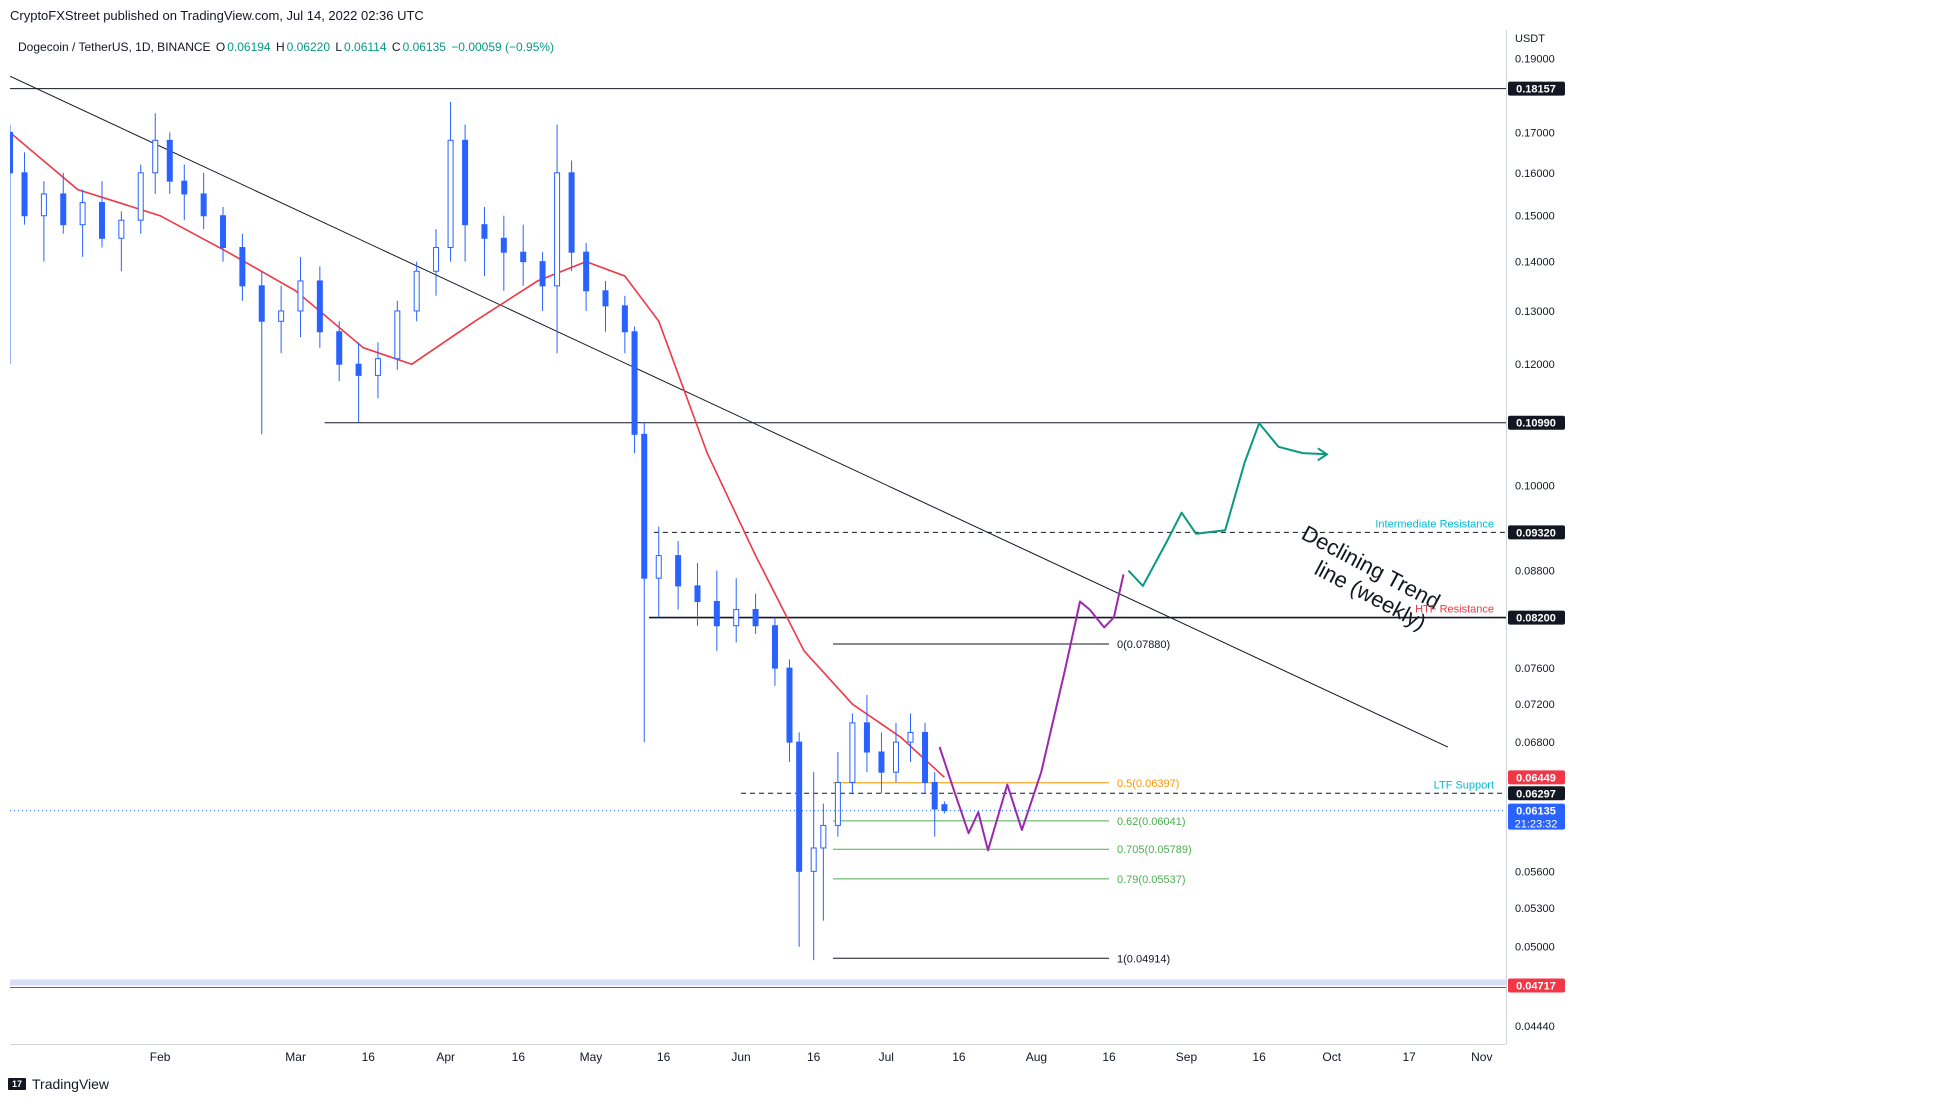 The width and height of the screenshot is (1941, 1104). Describe the element at coordinates (280, 47) in the screenshot. I see `legend-high-label: H` at that location.